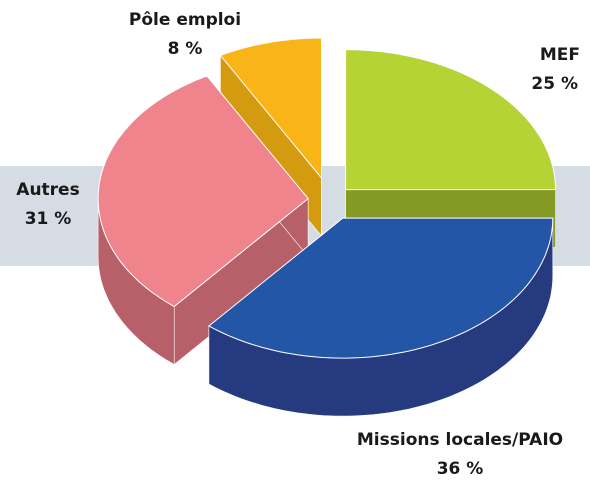 The width and height of the screenshot is (590, 480). I want to click on value-label: 36 %, so click(460, 469).